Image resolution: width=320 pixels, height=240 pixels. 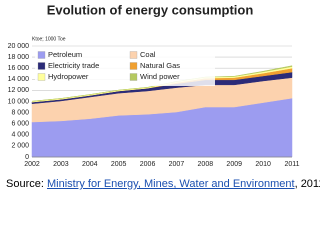 What do you see at coordinates (263, 164) in the screenshot?
I see `x-tick-label: 2010` at bounding box center [263, 164].